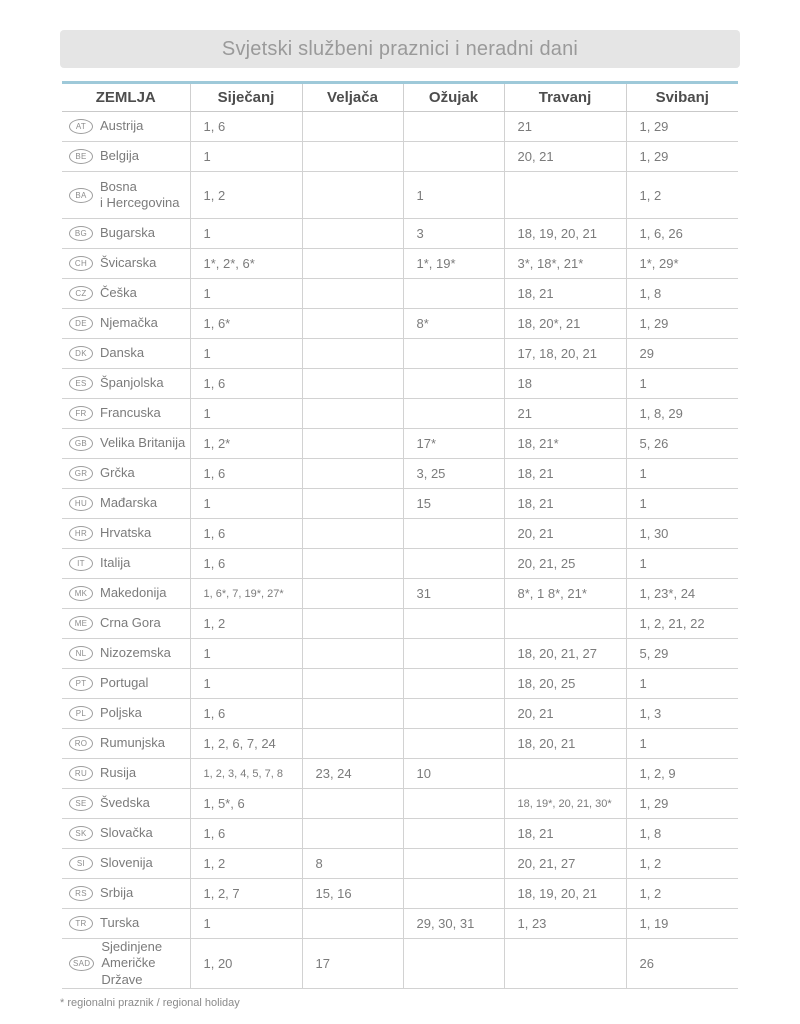 This screenshot has width=800, height=1024. What do you see at coordinates (400, 503) in the screenshot?
I see `table-row: HU Mađarska 1 15 18, 21 1` at bounding box center [400, 503].